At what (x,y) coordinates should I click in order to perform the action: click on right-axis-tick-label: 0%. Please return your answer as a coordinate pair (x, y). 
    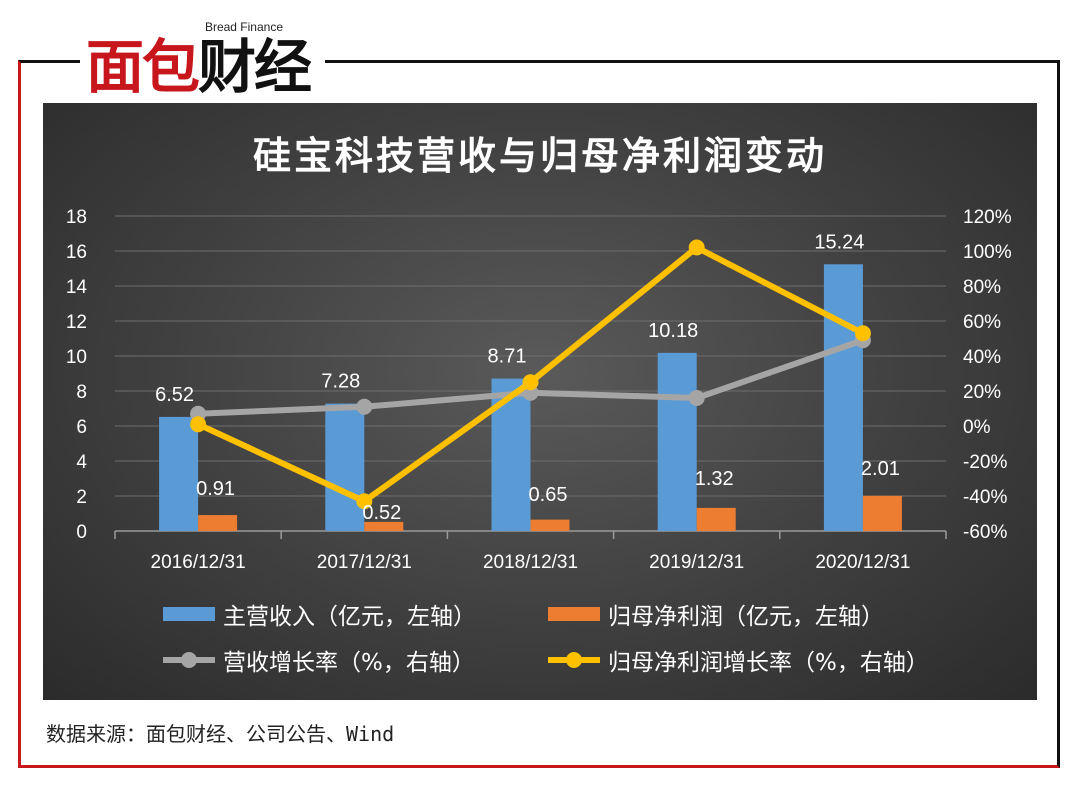
    Looking at the image, I should click on (977, 427).